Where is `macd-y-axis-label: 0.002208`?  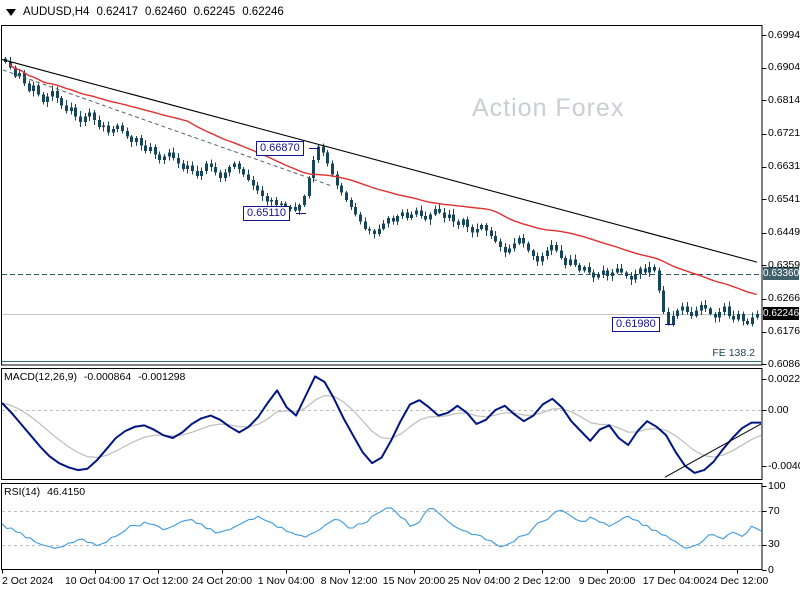
macd-y-axis-label: 0.002208 is located at coordinates (784, 378).